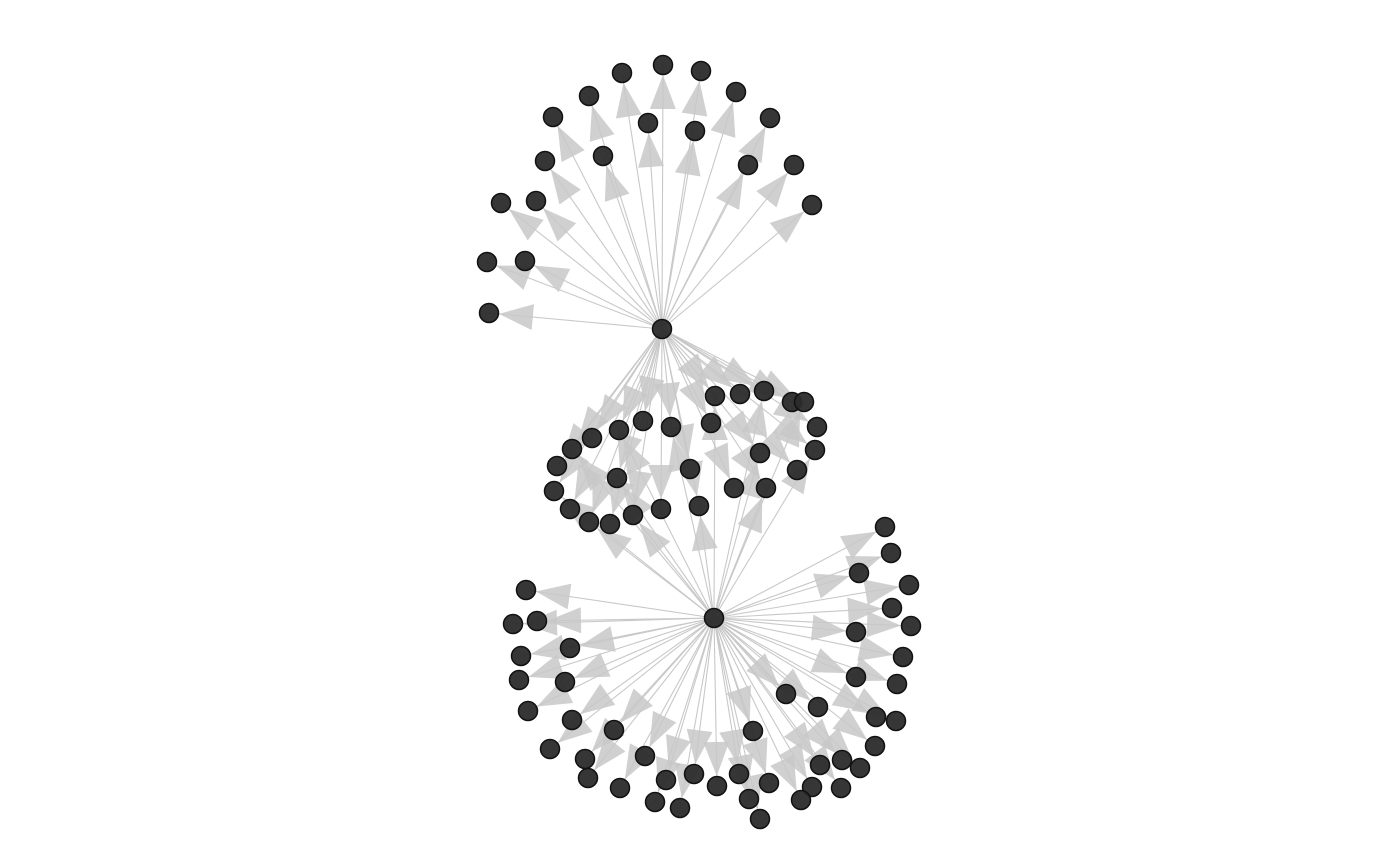 The height and width of the screenshot is (865, 1400). What do you see at coordinates (662, 329) in the screenshot?
I see `hub-node-top` at bounding box center [662, 329].